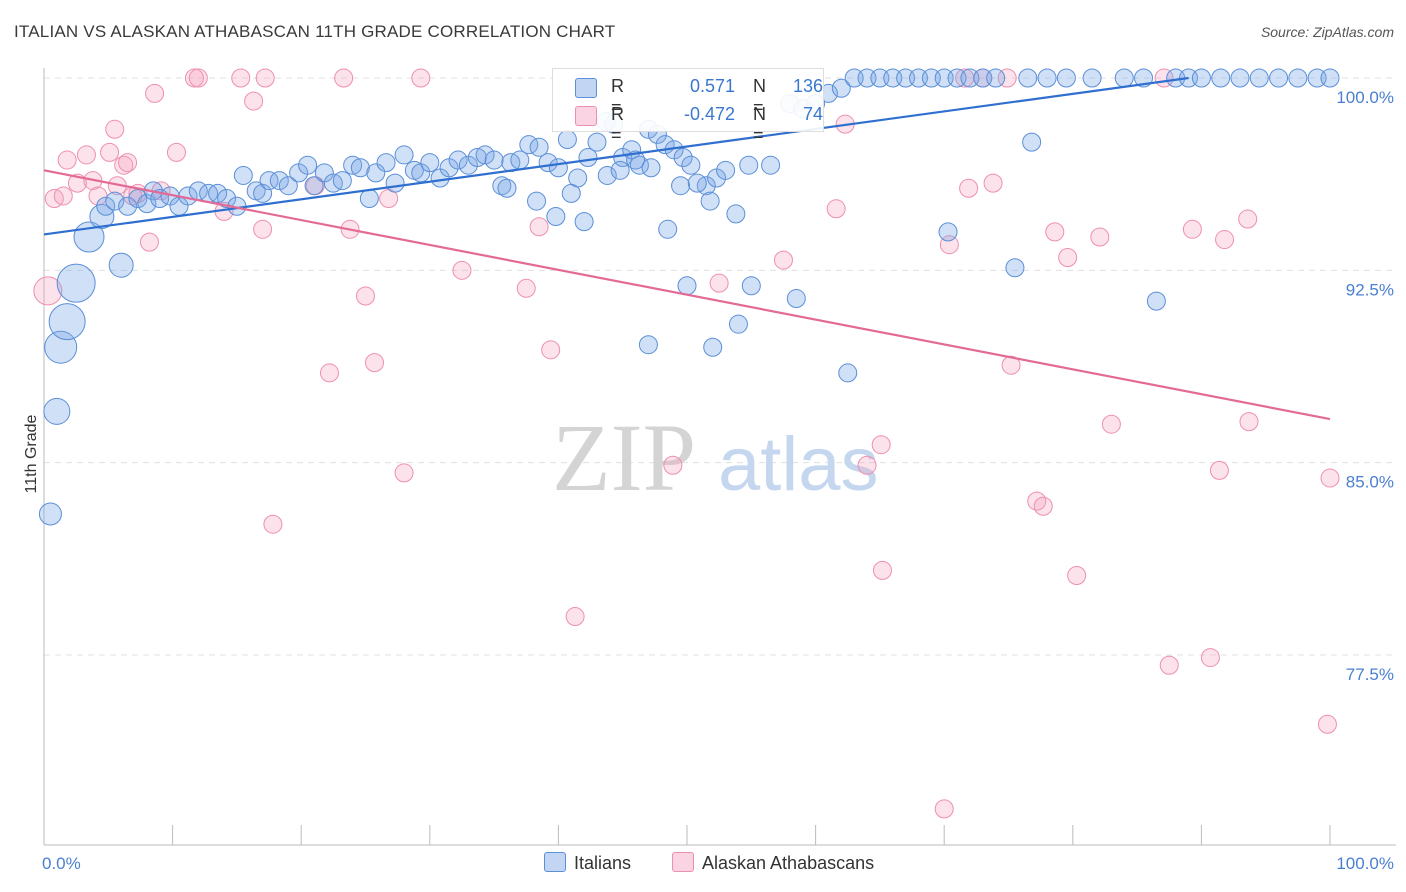  What do you see at coordinates (617, 96) in the screenshot?
I see `legend-r-label: R =` at bounding box center [617, 96].